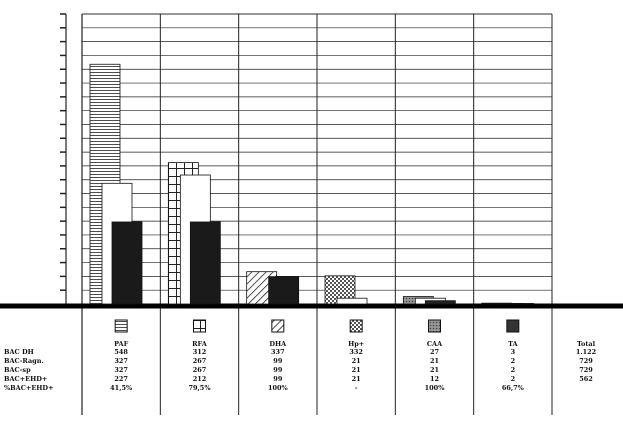  I want to click on column-header: PAF, so click(121, 344).